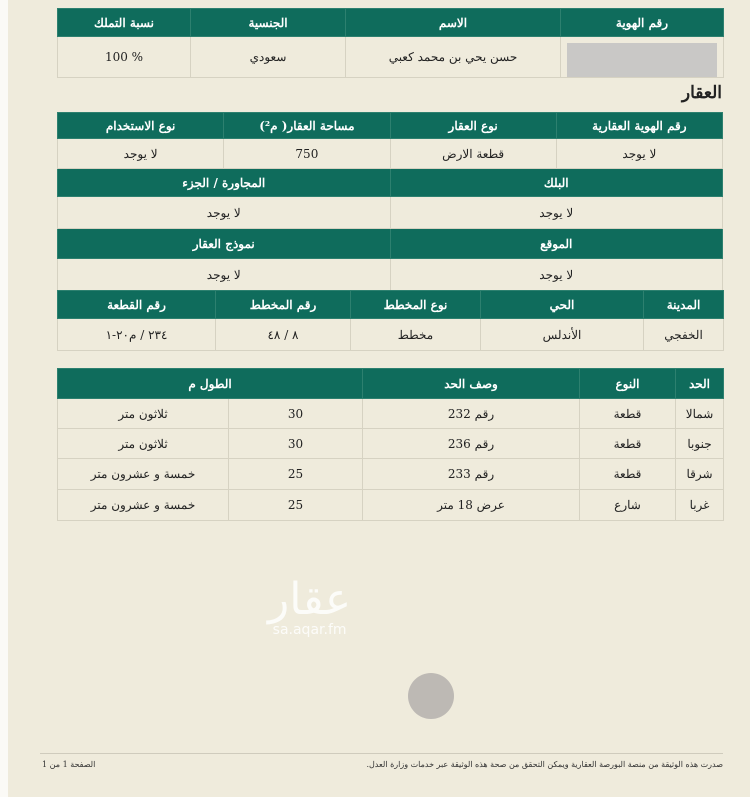 The image size is (750, 797). What do you see at coordinates (453, 22) in the screenshot?
I see `header-name: الاسم` at bounding box center [453, 22].